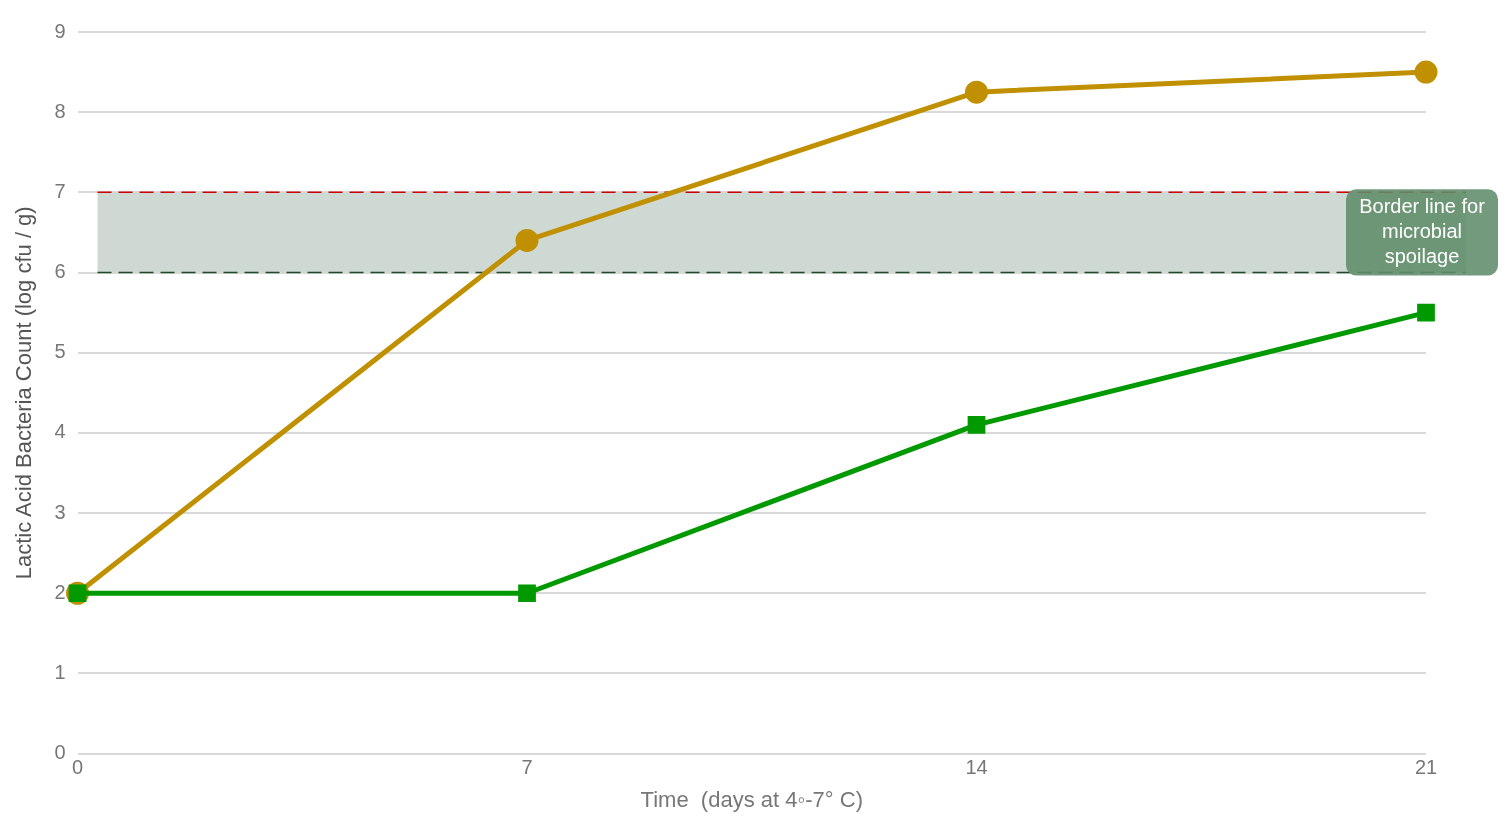 This screenshot has width=1508, height=826. What do you see at coordinates (60, 511) in the screenshot?
I see `y-tick-label: 3` at bounding box center [60, 511].